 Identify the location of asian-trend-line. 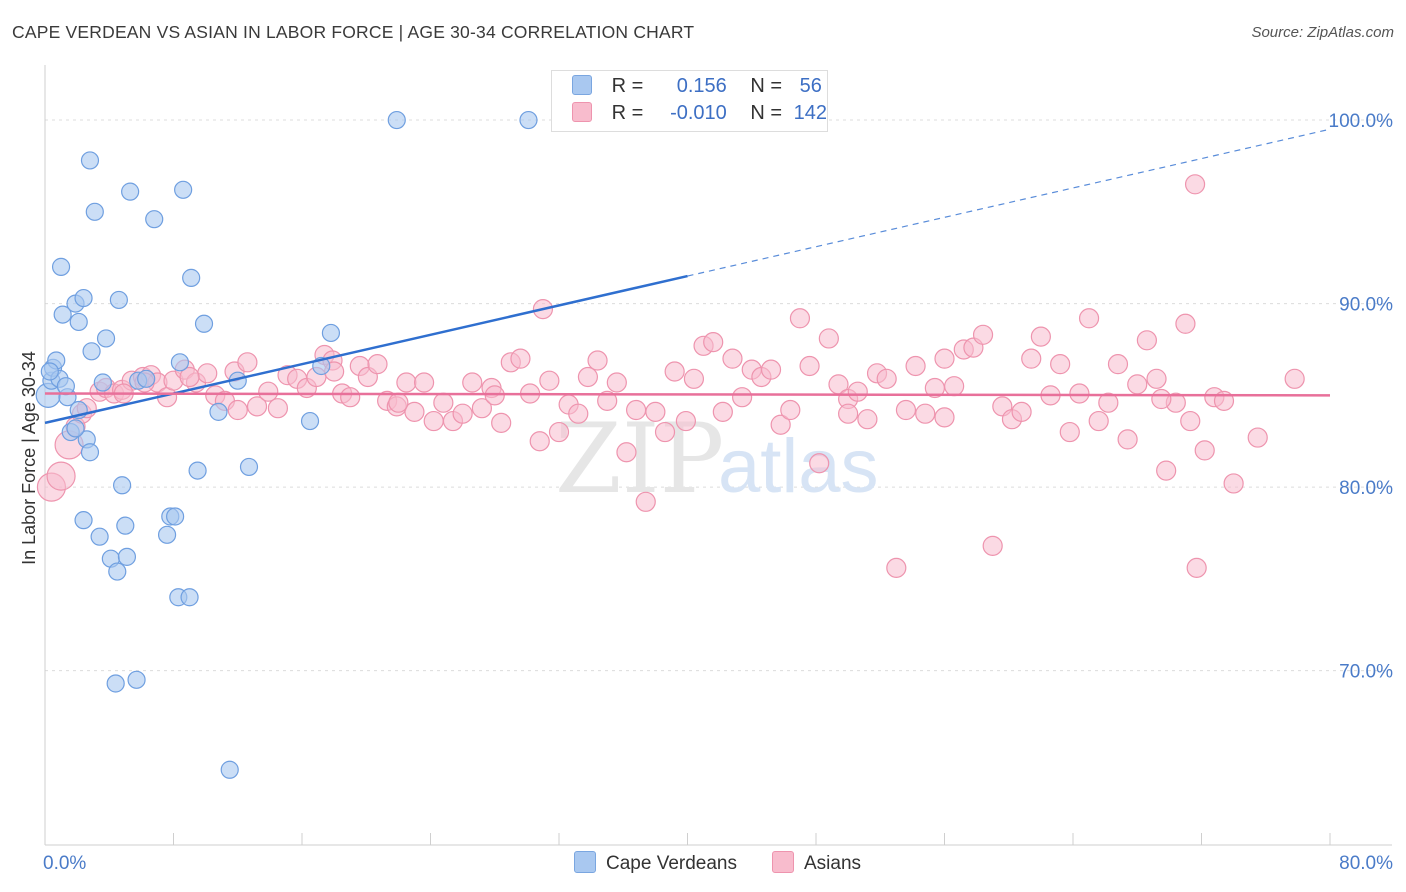
(687, 394).